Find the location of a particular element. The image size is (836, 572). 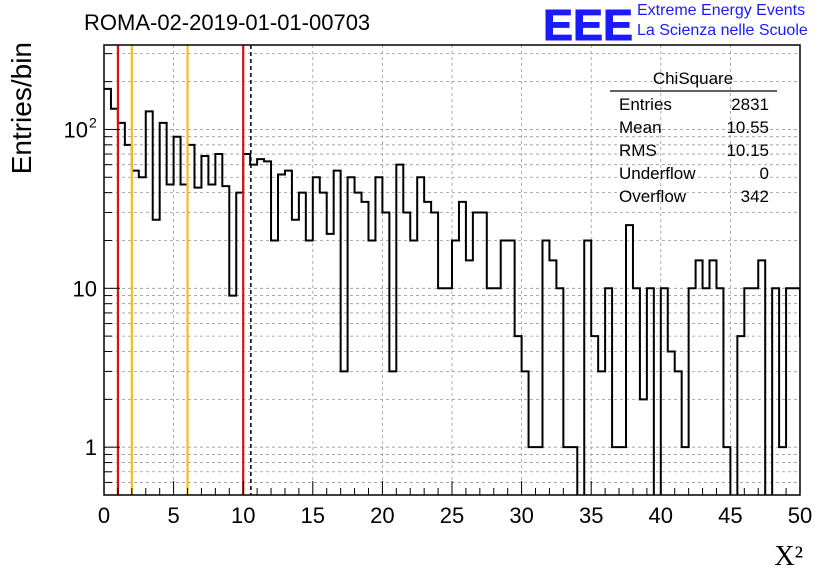

x-tick-label: 40 is located at coordinates (661, 515).